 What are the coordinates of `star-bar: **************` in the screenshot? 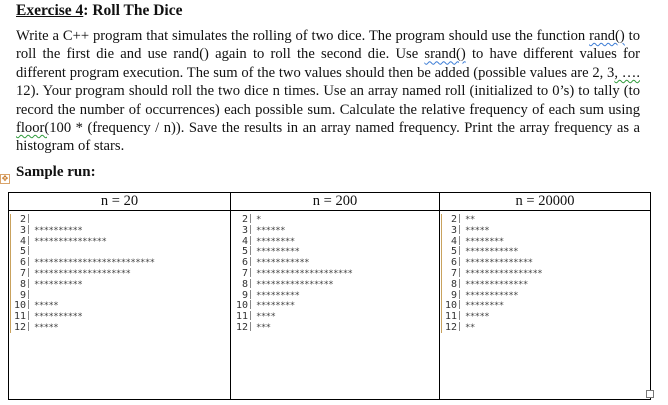 It's located at (499, 263).